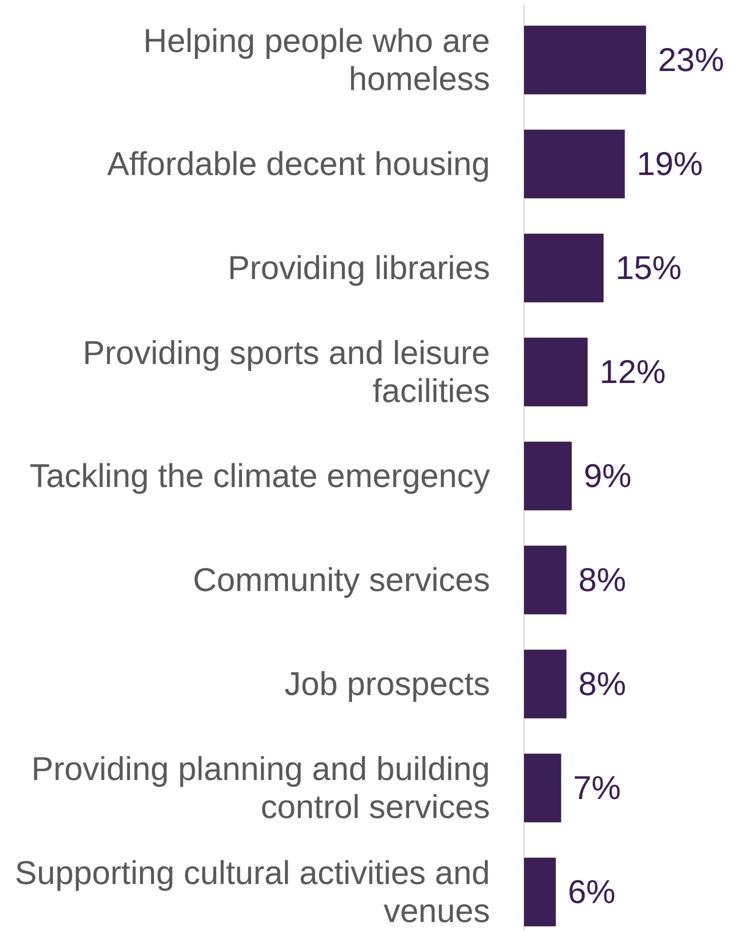 This screenshot has height=934, width=741. I want to click on data-label: 9%, so click(608, 475).